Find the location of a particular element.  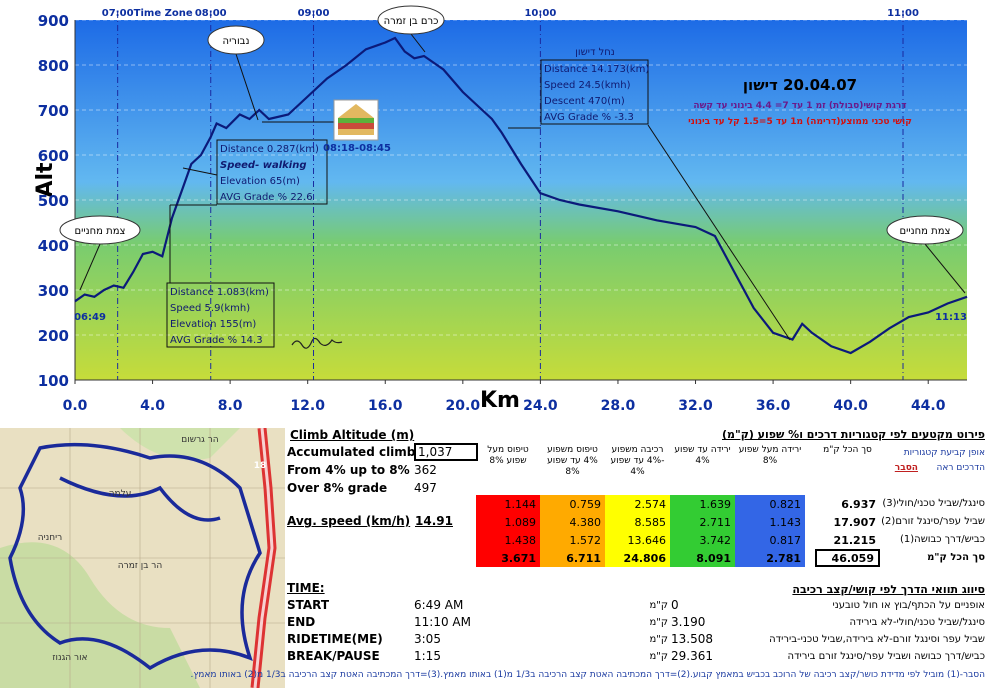

time-value: 1:15 is located at coordinates (427, 656).